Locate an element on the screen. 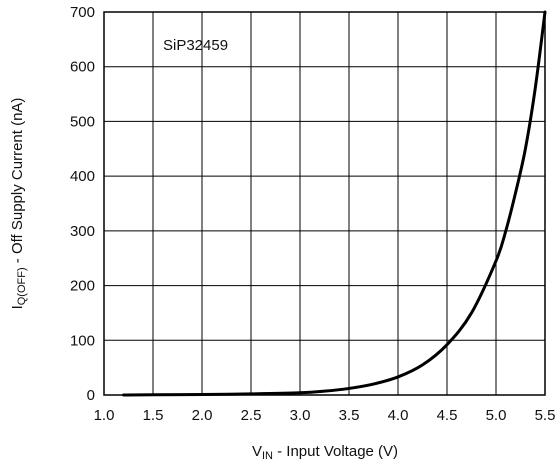 This screenshot has height=468, width=558. x-tick-label: 4.5 is located at coordinates (447, 415).